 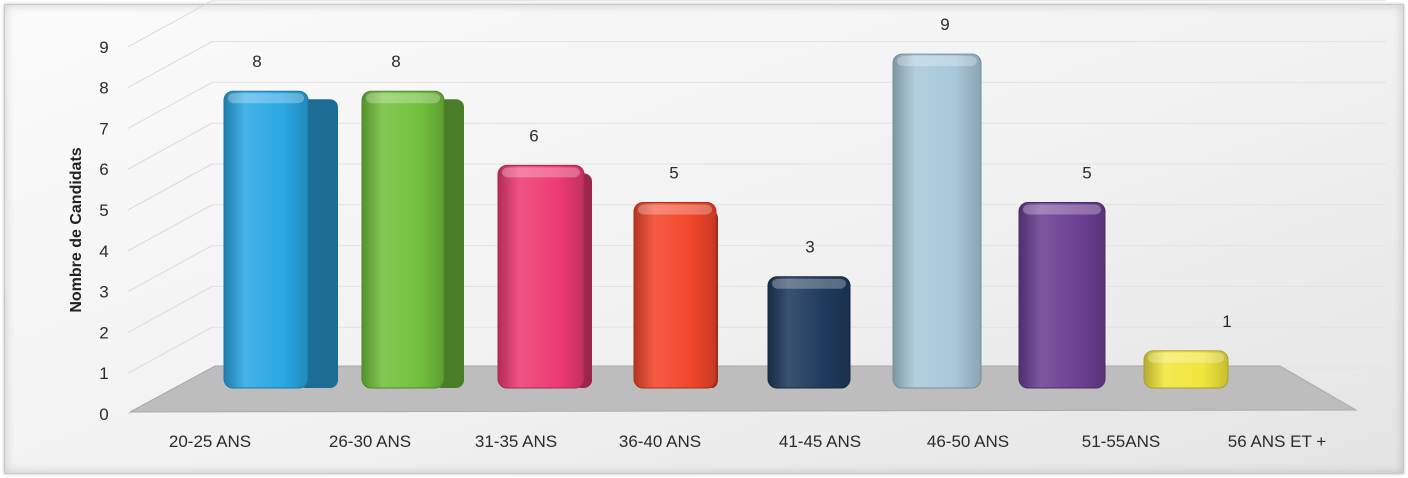 I want to click on y-tick-label: 7, so click(x=103, y=128).